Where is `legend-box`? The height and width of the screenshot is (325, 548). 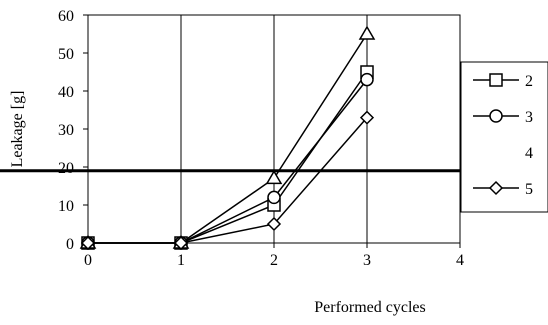 legend-box is located at coordinates (504, 137).